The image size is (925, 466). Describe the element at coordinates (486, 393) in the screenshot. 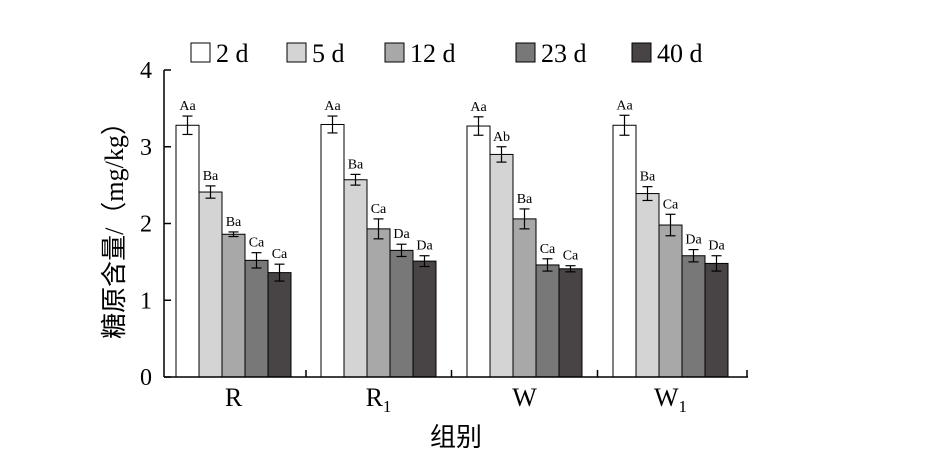

I see `x-tick-labels: R R1 W W1` at that location.